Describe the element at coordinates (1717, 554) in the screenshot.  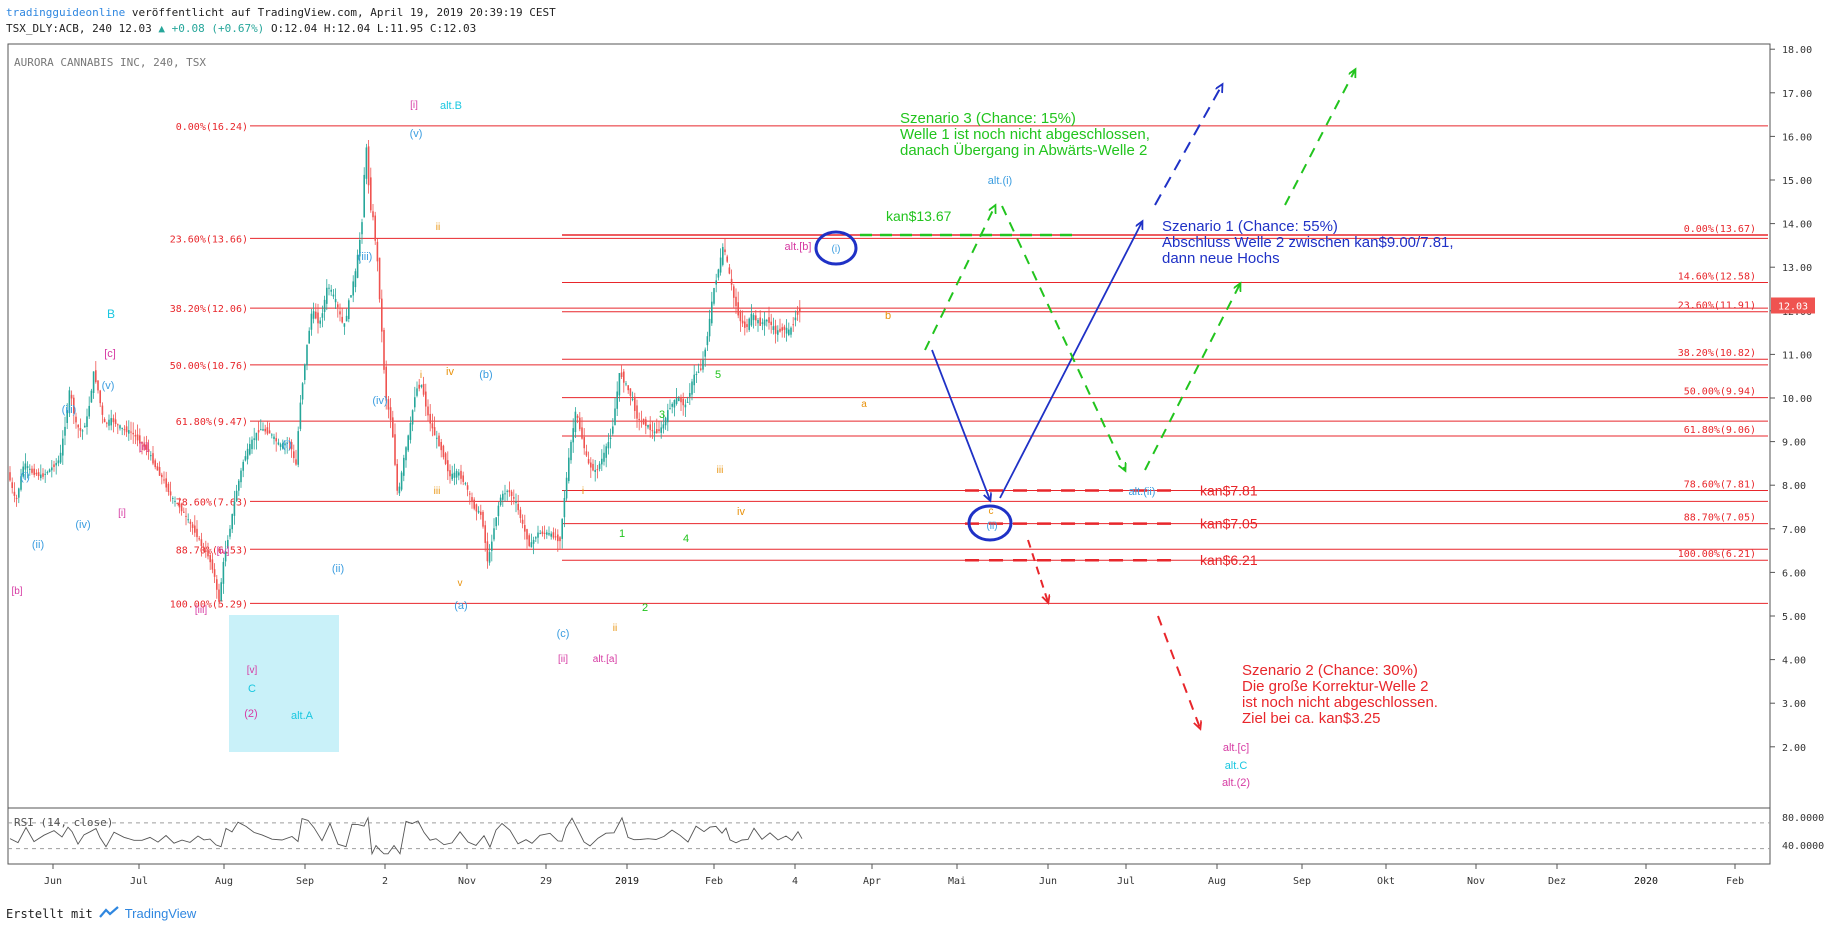
I see `fib-label-right: 100.00%(6.21)` at that location.